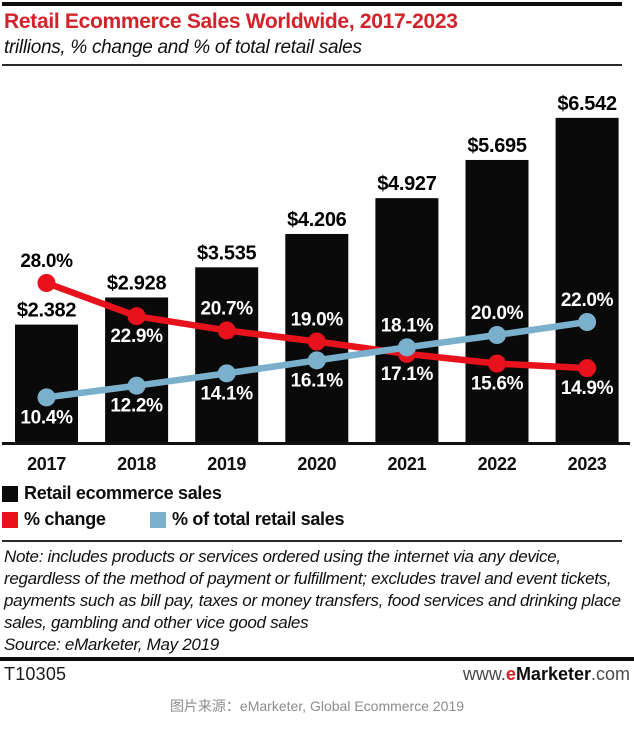  What do you see at coordinates (312, 65) in the screenshot?
I see `header-divider` at bounding box center [312, 65].